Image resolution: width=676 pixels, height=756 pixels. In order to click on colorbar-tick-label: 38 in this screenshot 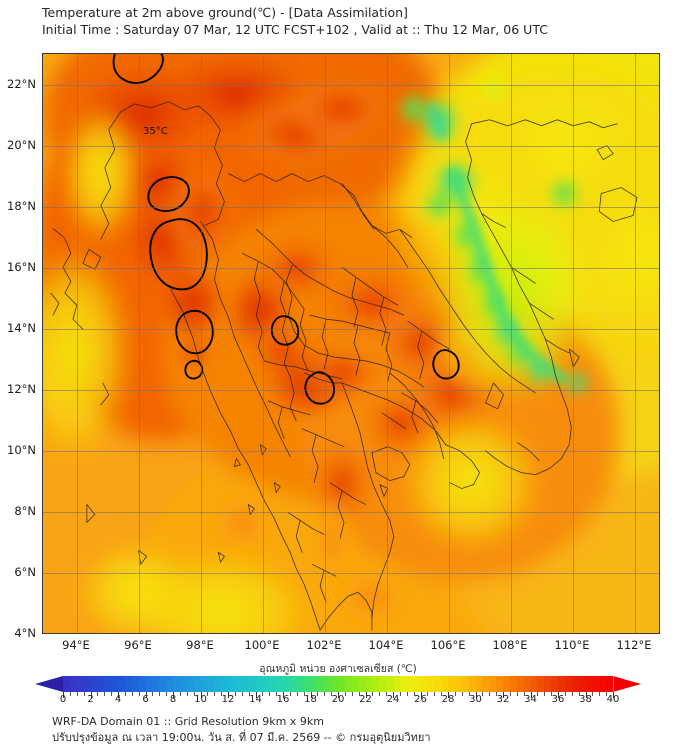, I will do `click(585, 699)`.